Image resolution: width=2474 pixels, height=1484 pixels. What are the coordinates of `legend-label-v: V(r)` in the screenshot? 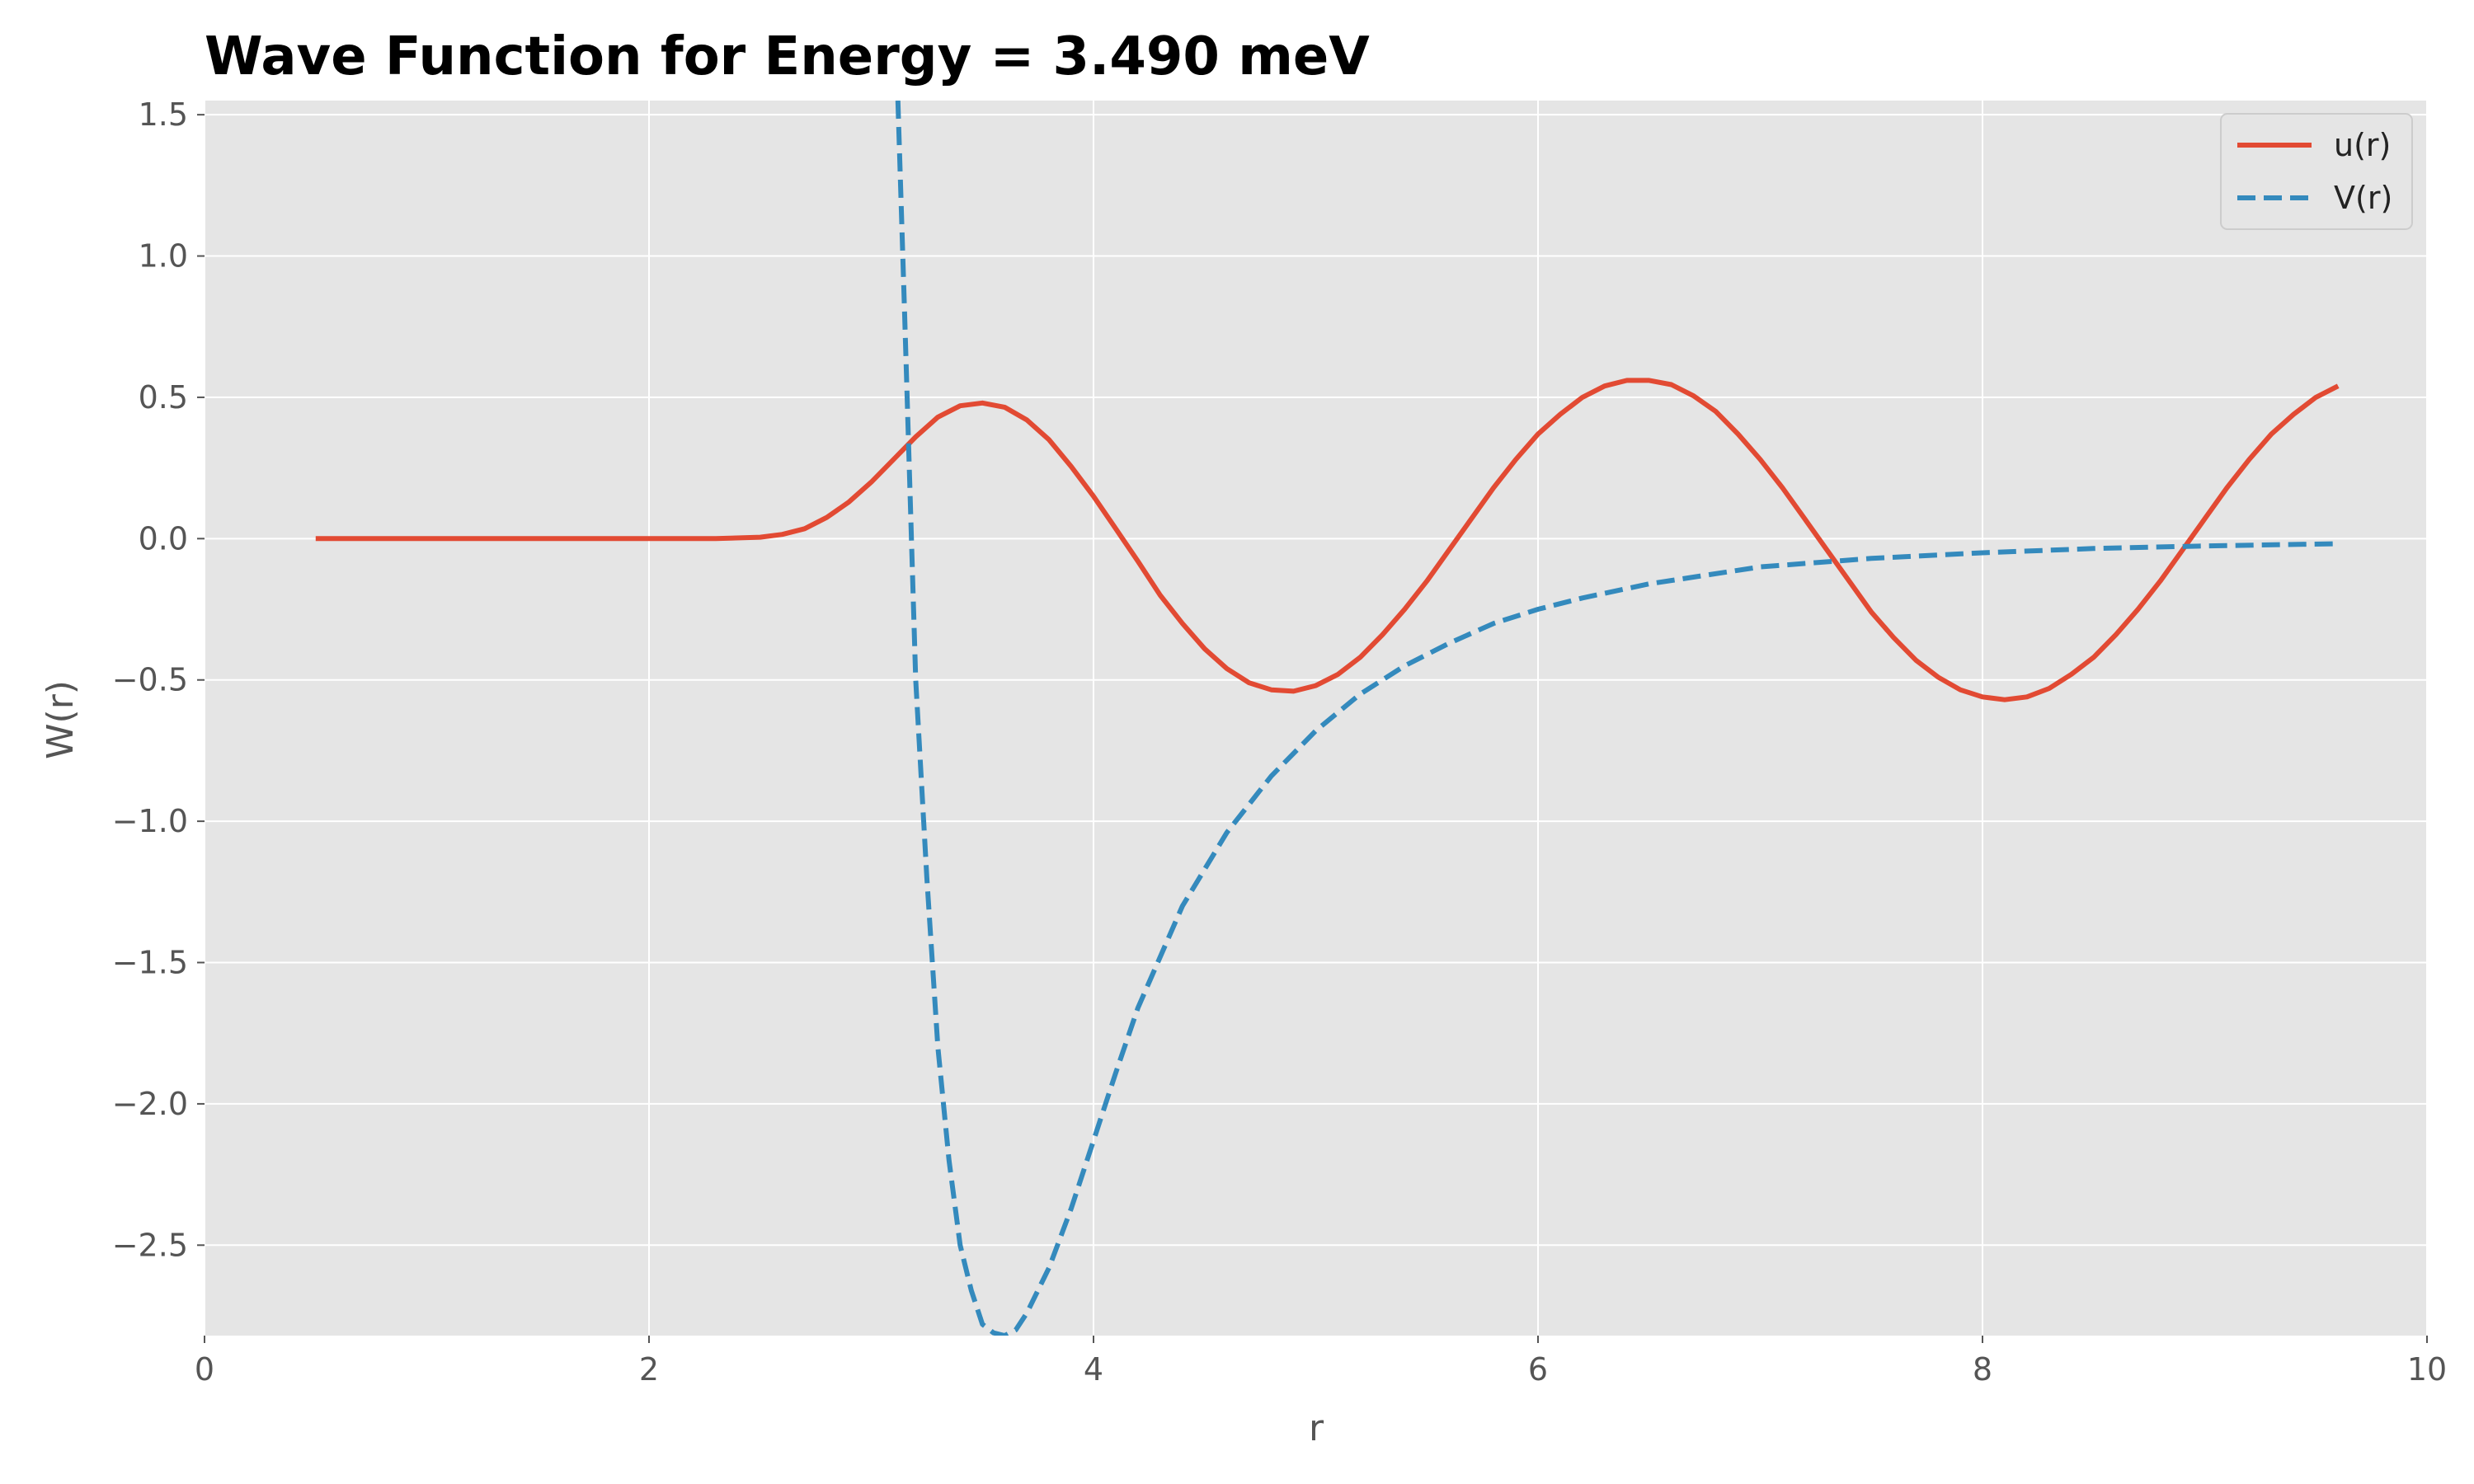 It's located at (2363, 198).